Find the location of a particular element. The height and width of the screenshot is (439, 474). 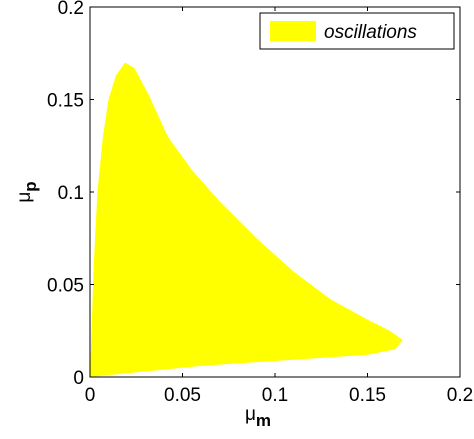

legend-swatch is located at coordinates (293, 31).